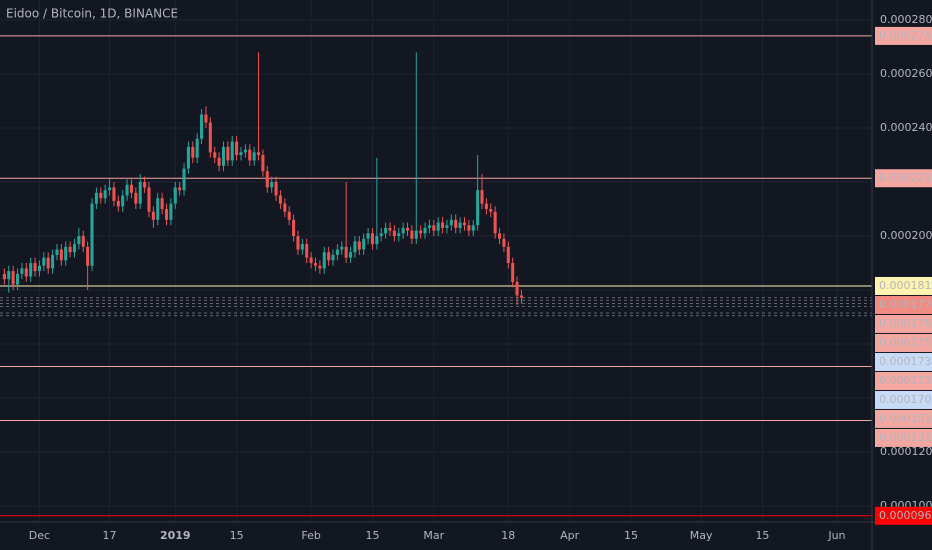  Describe the element at coordinates (175, 535) in the screenshot. I see `x-tick-label: 2019` at that location.